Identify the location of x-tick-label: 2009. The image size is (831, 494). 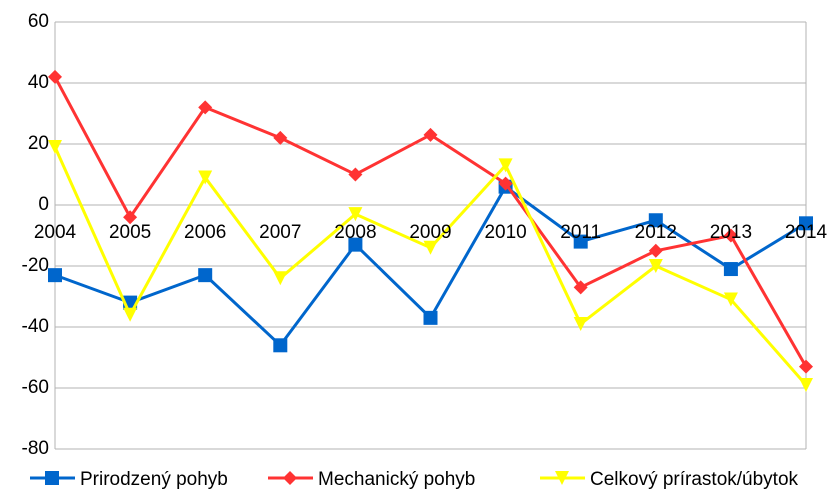
(430, 232).